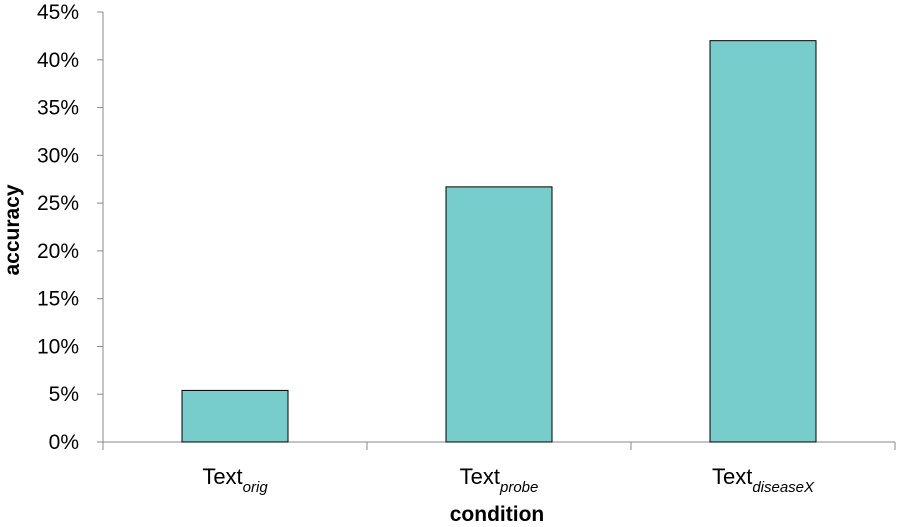 The height and width of the screenshot is (527, 901). What do you see at coordinates (64, 394) in the screenshot?
I see `y-tick-label: 5%` at bounding box center [64, 394].